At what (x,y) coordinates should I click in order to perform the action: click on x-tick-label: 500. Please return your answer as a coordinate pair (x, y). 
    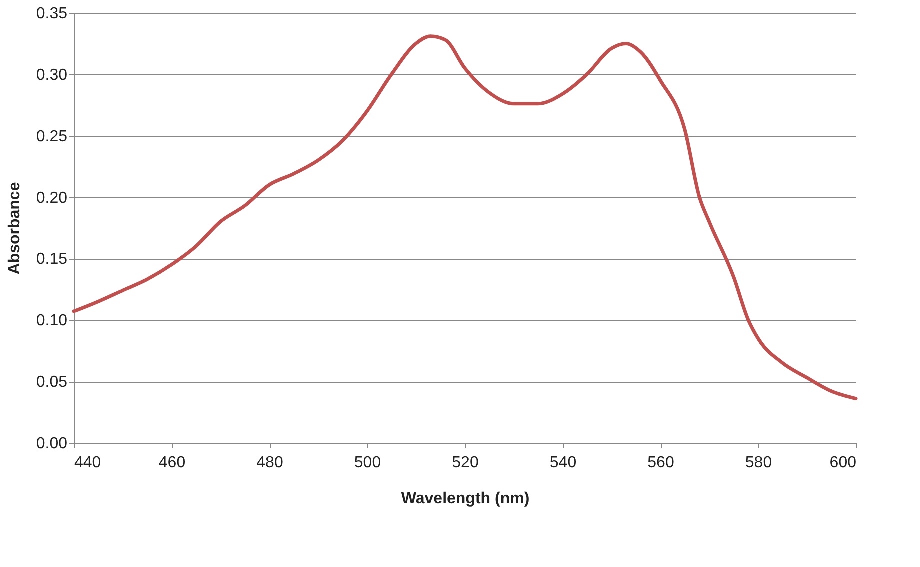
    Looking at the image, I should click on (368, 463).